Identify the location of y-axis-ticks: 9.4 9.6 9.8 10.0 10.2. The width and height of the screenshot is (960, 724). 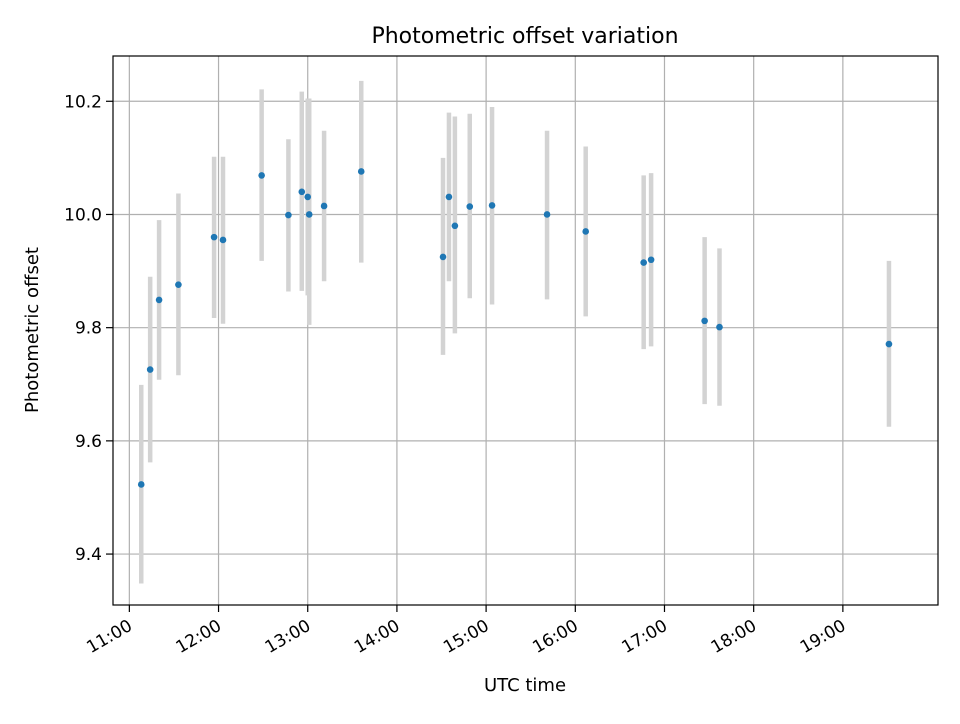
(88, 328).